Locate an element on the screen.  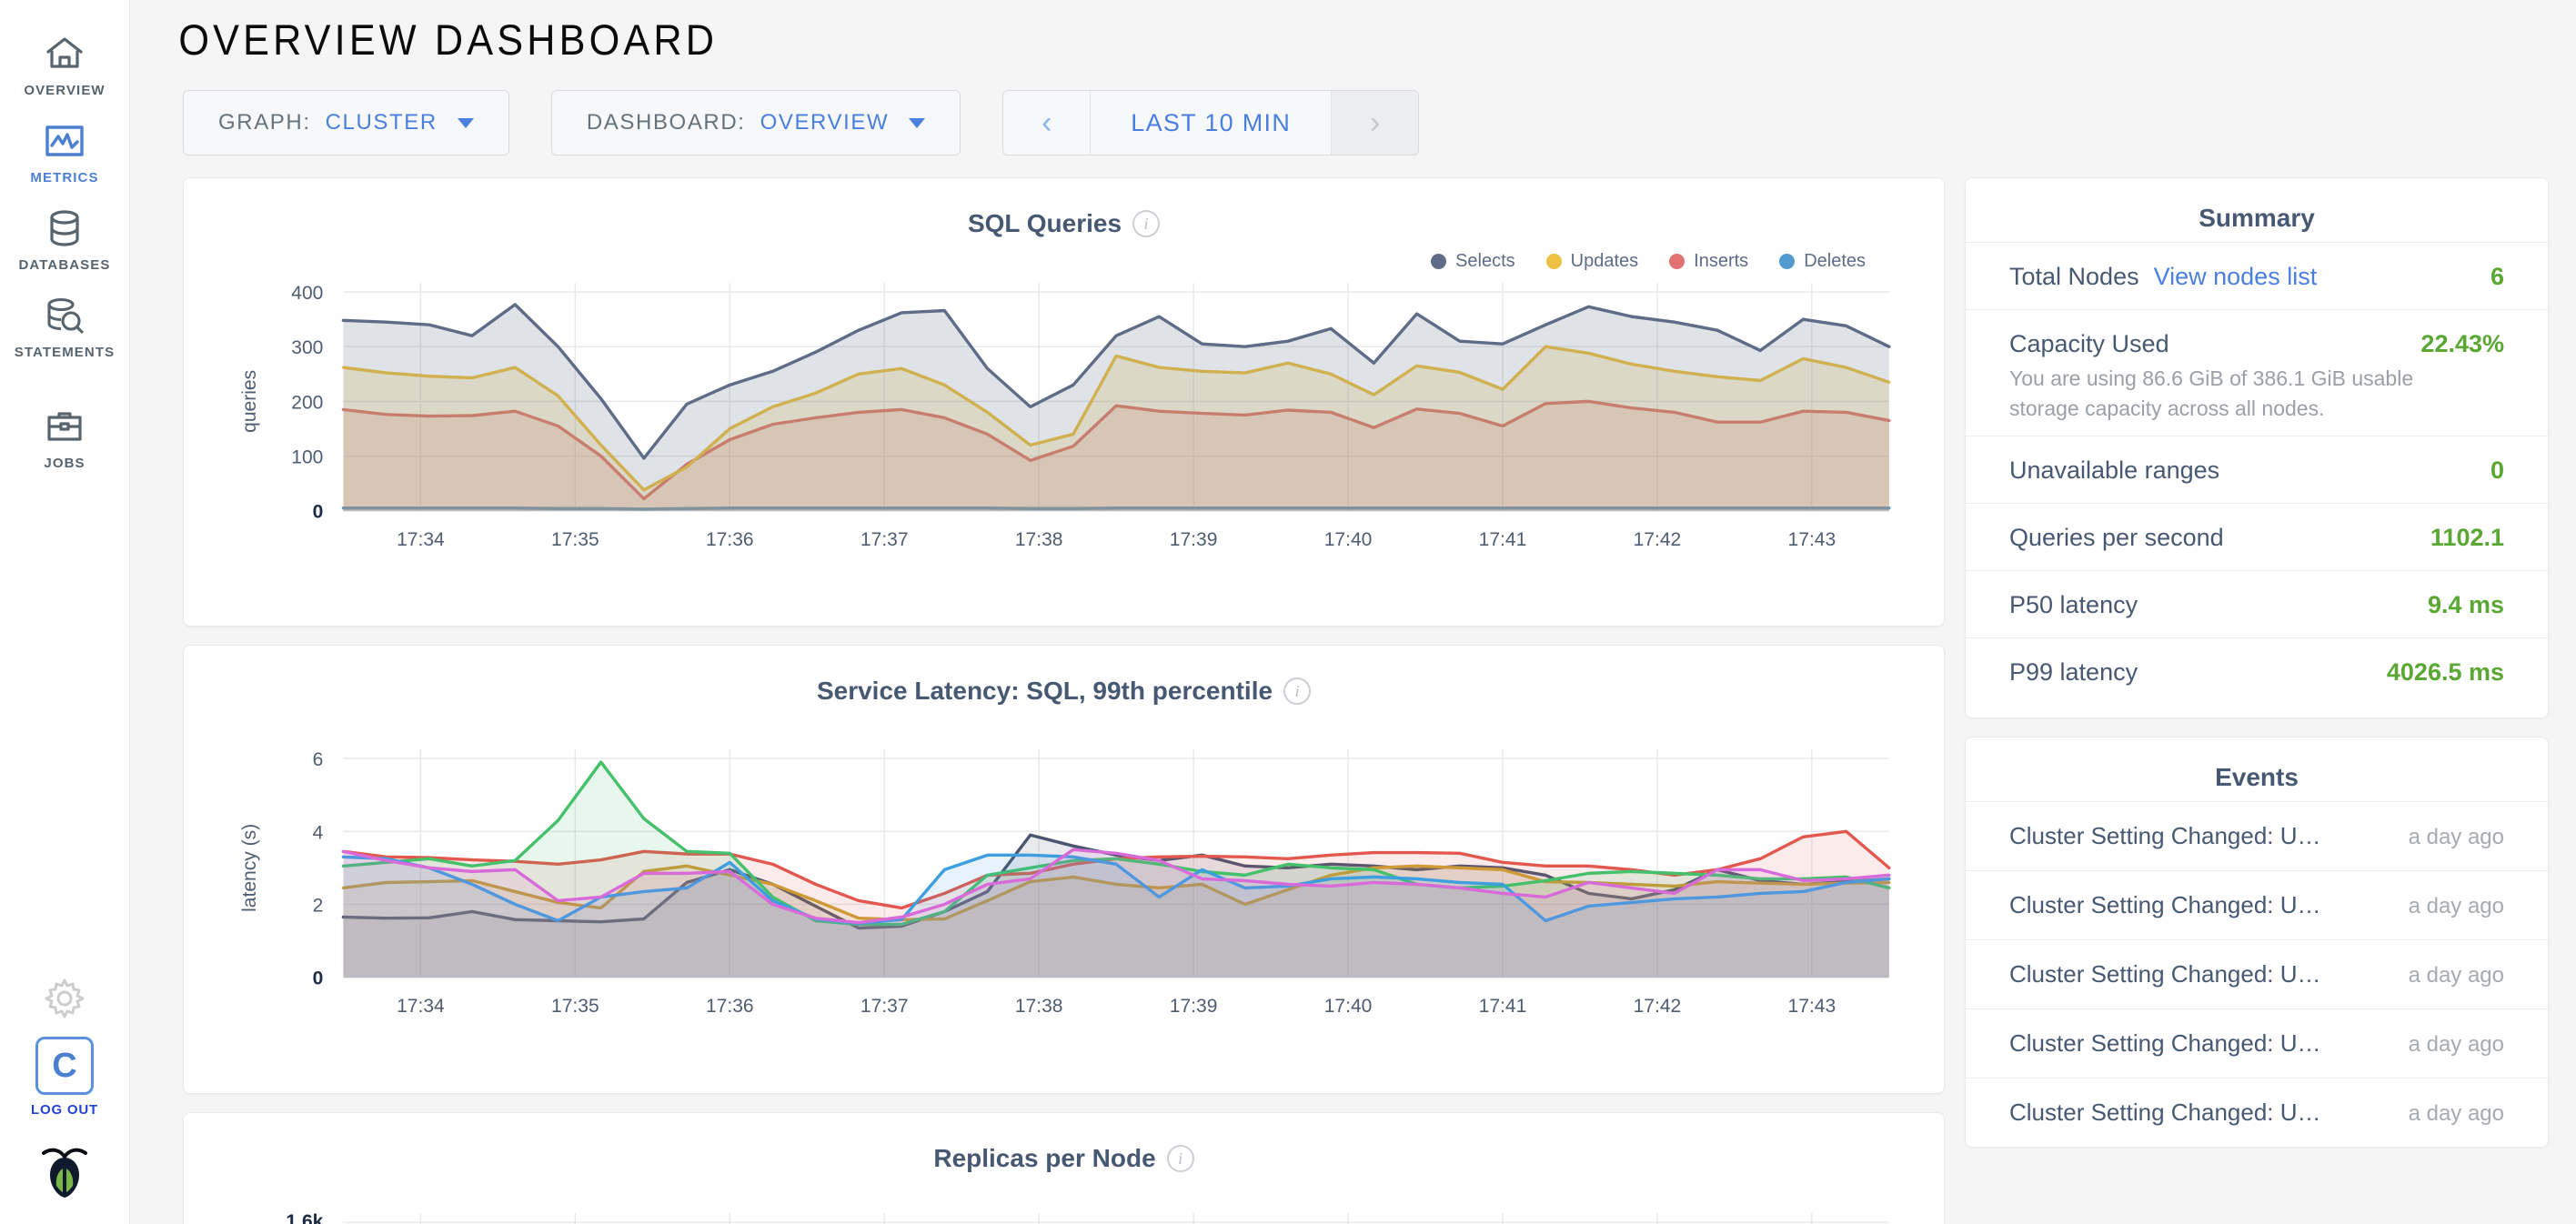
sidebar-item-overview: OVERVIEW is located at coordinates (65, 63).